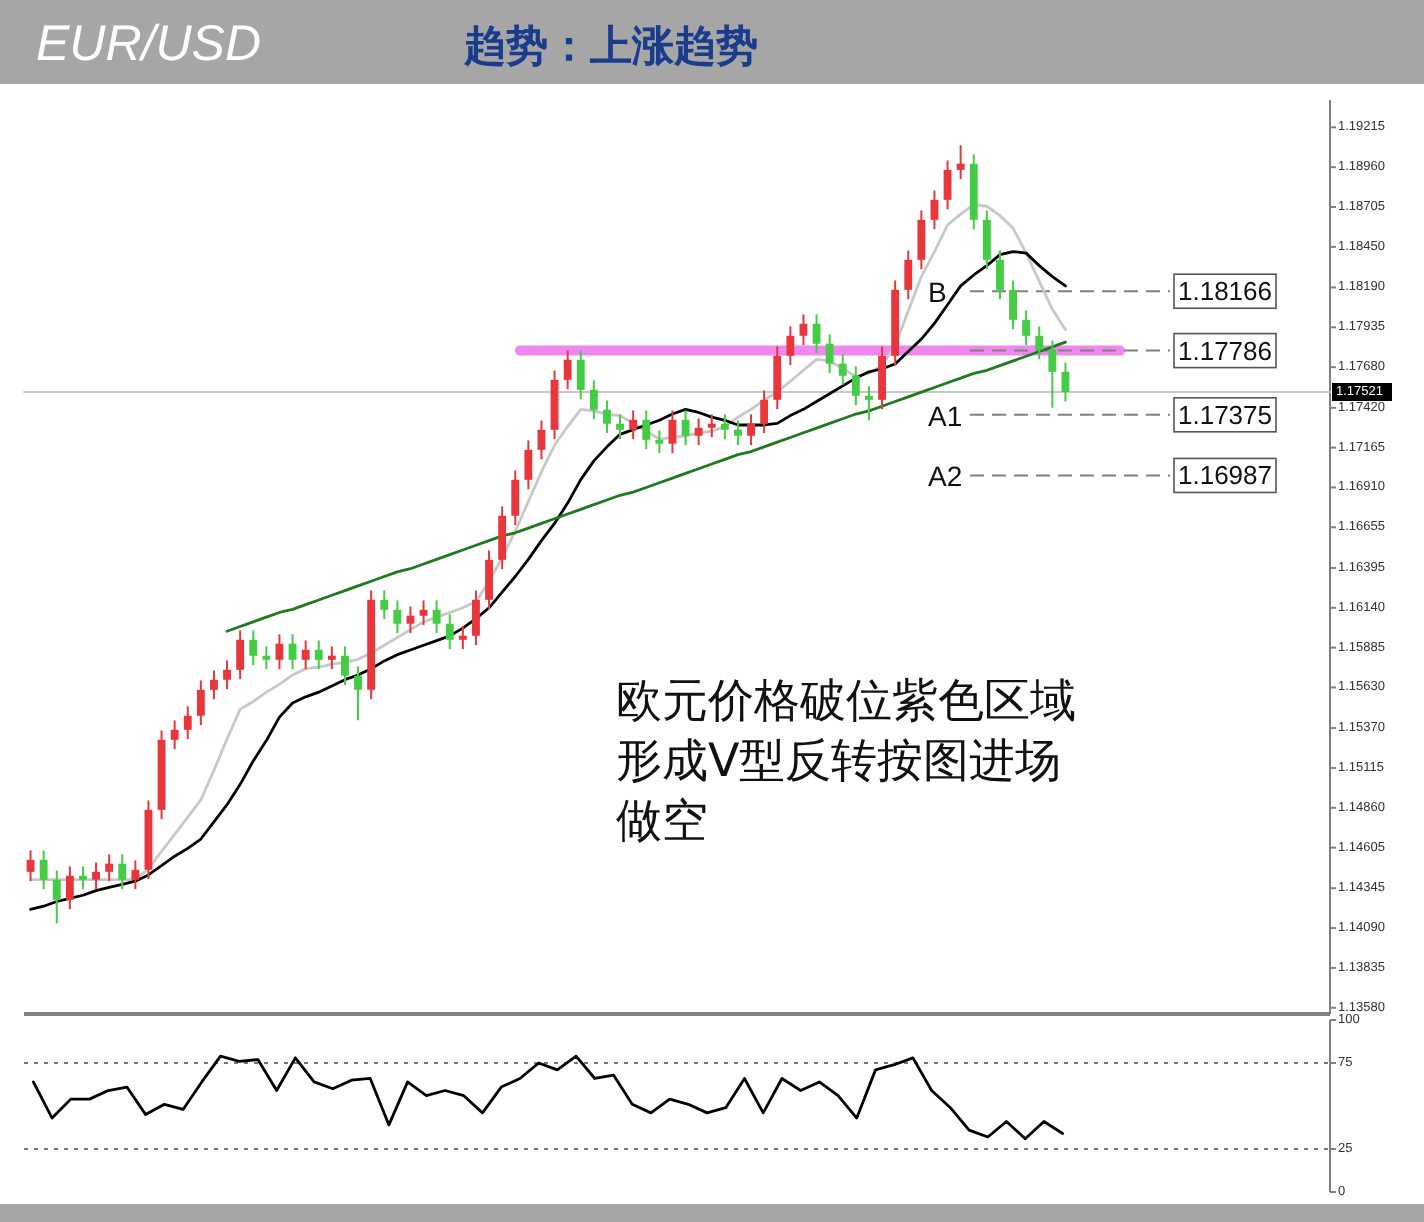 This screenshot has width=1424, height=1222. Describe the element at coordinates (937, 292) in the screenshot. I see `annotation: B` at that location.